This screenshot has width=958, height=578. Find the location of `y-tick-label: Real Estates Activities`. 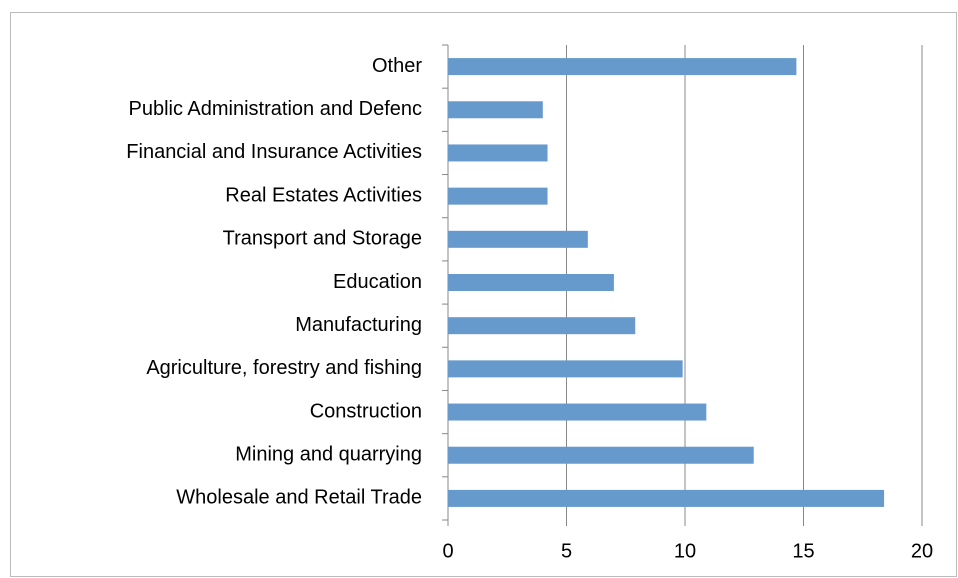

y-tick-label: Real Estates Activities is located at coordinates (323, 195).